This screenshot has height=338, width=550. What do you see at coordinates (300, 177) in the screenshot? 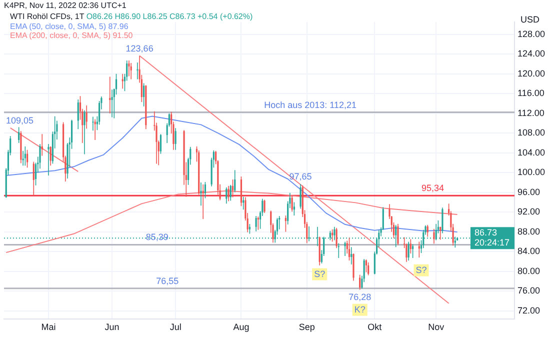
I see `annotation: 97,65` at bounding box center [300, 177].